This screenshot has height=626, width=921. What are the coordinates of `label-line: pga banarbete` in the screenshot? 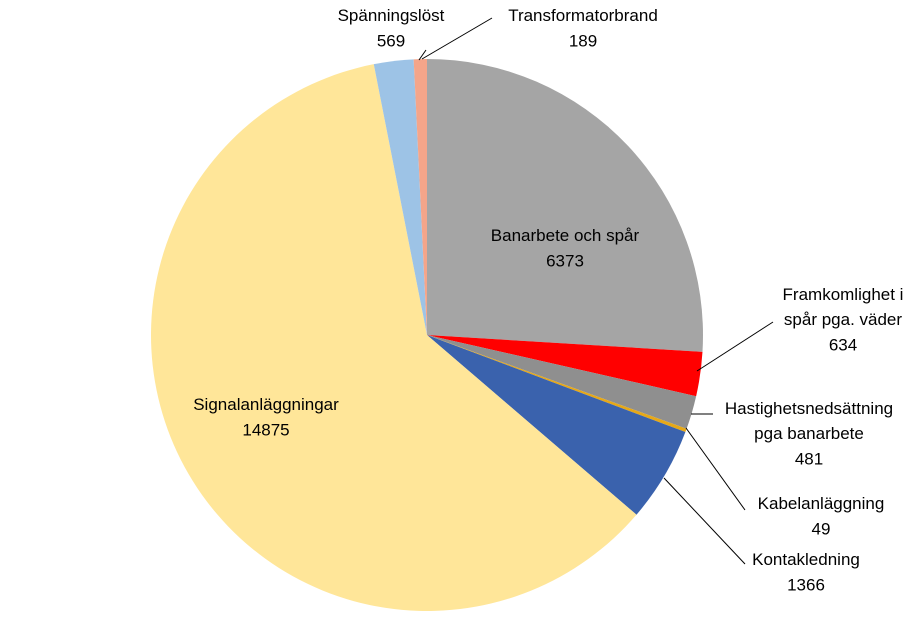 It's located at (809, 433).